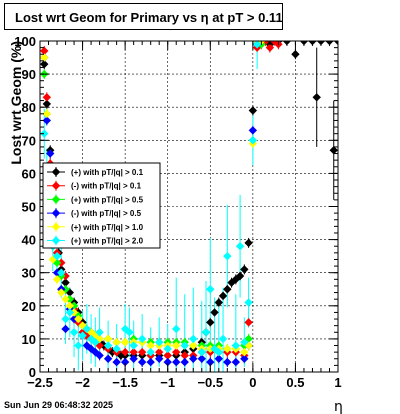 Image resolution: width=400 pixels, height=414 pixels. Describe the element at coordinates (295, 382) in the screenshot. I see `x-tick-label: 0.5` at that location.